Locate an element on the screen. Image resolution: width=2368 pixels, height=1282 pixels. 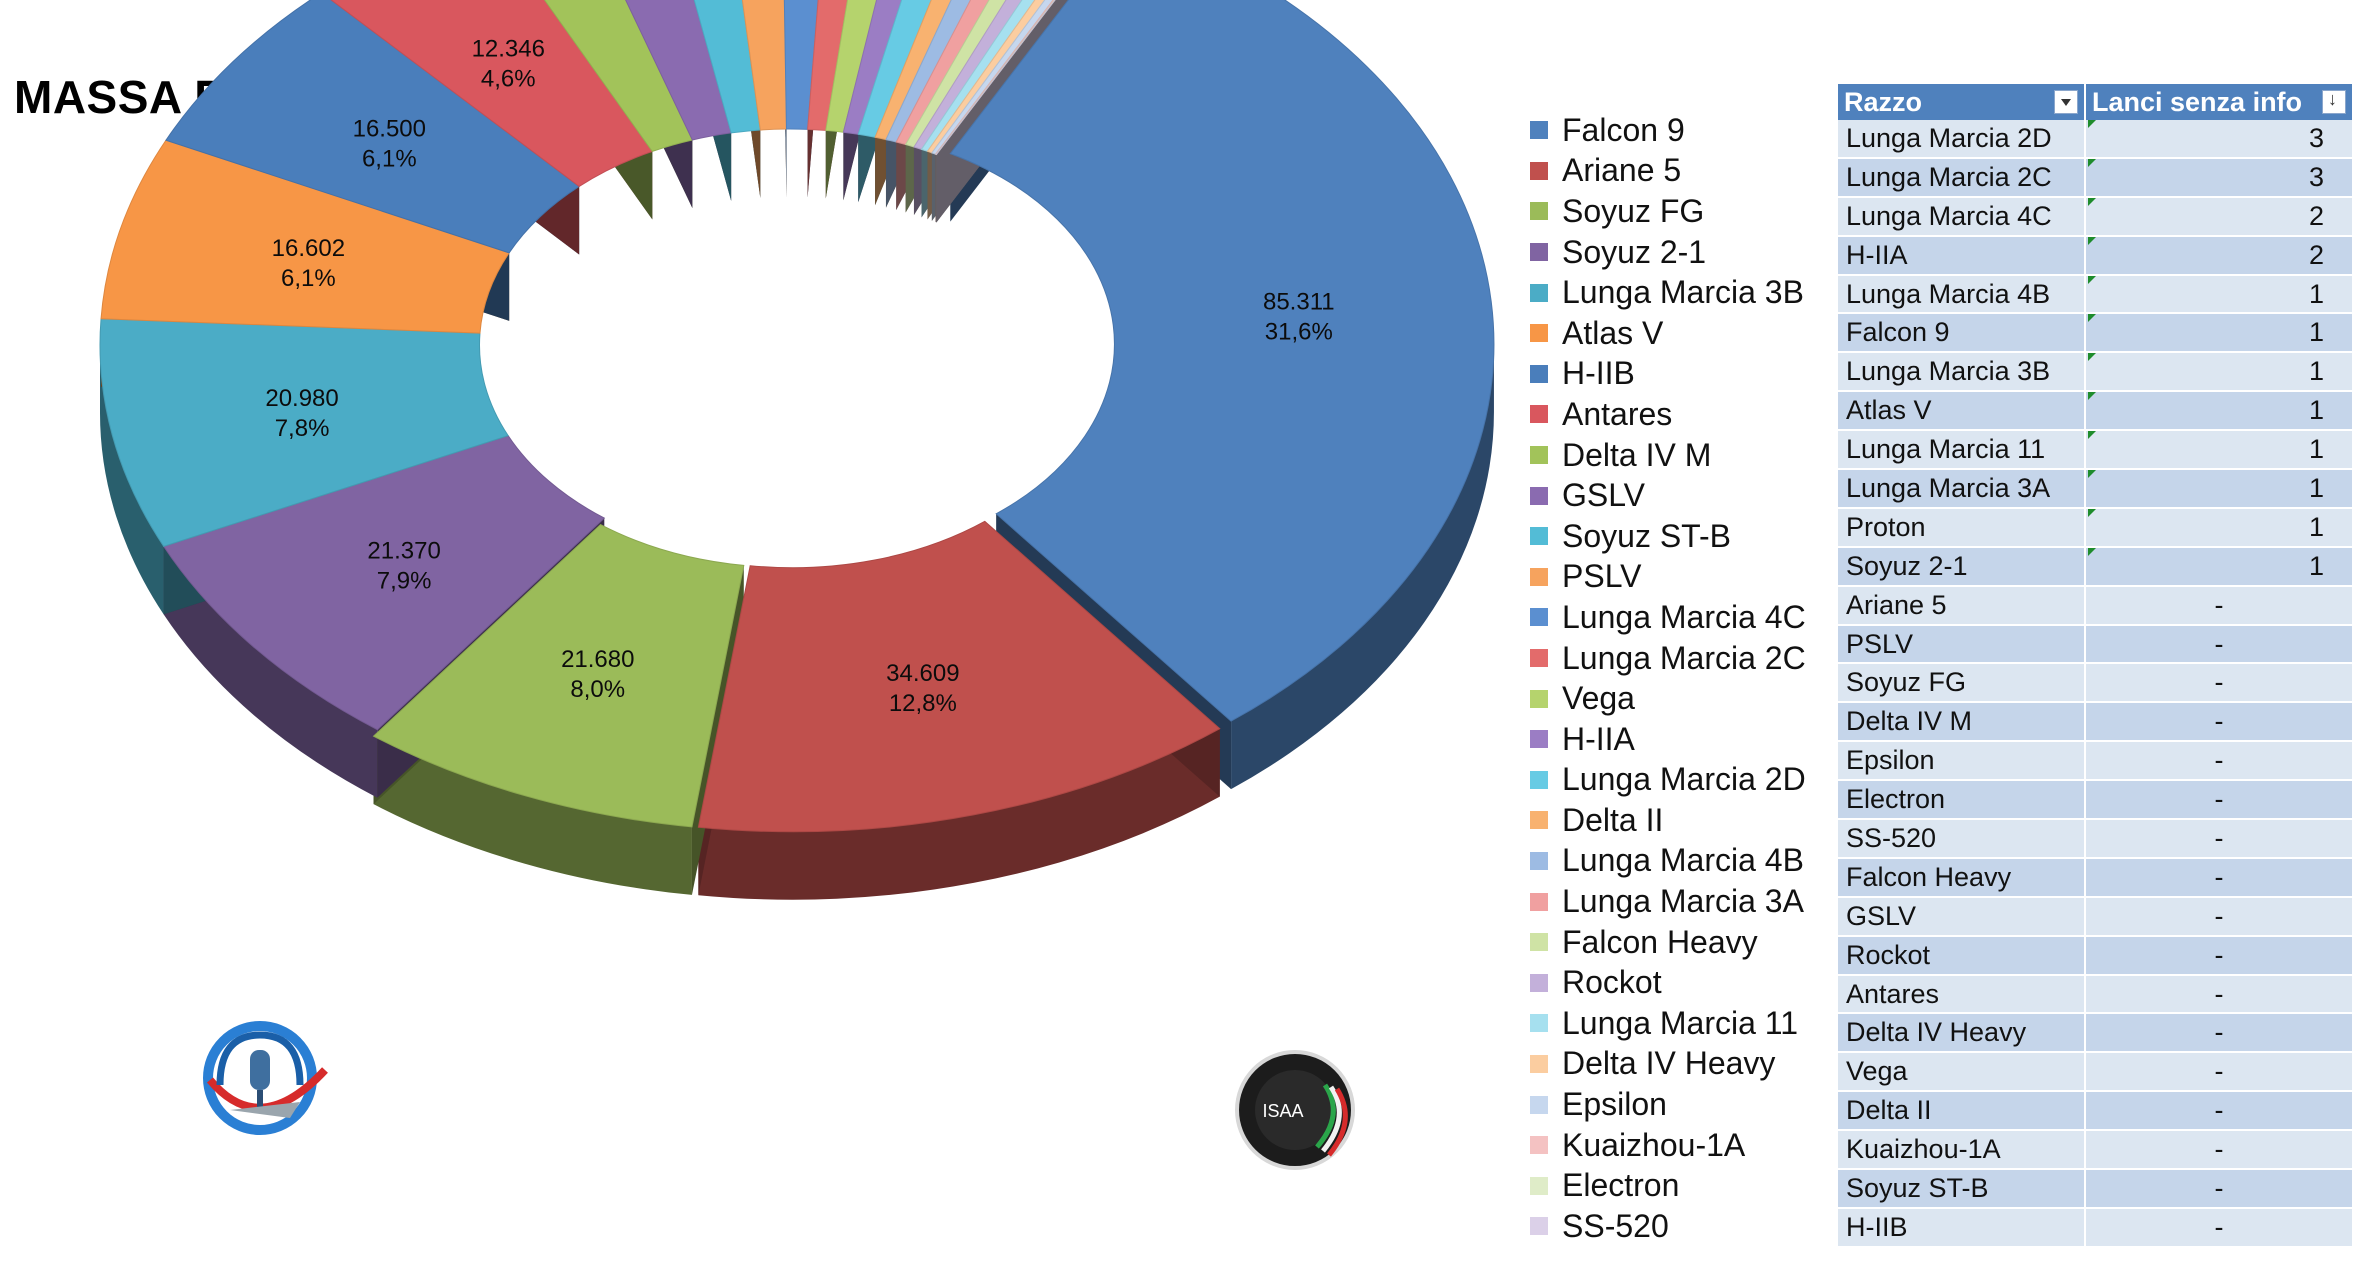
legend-label: Lunga Marcia 3A is located at coordinates (1683, 901).